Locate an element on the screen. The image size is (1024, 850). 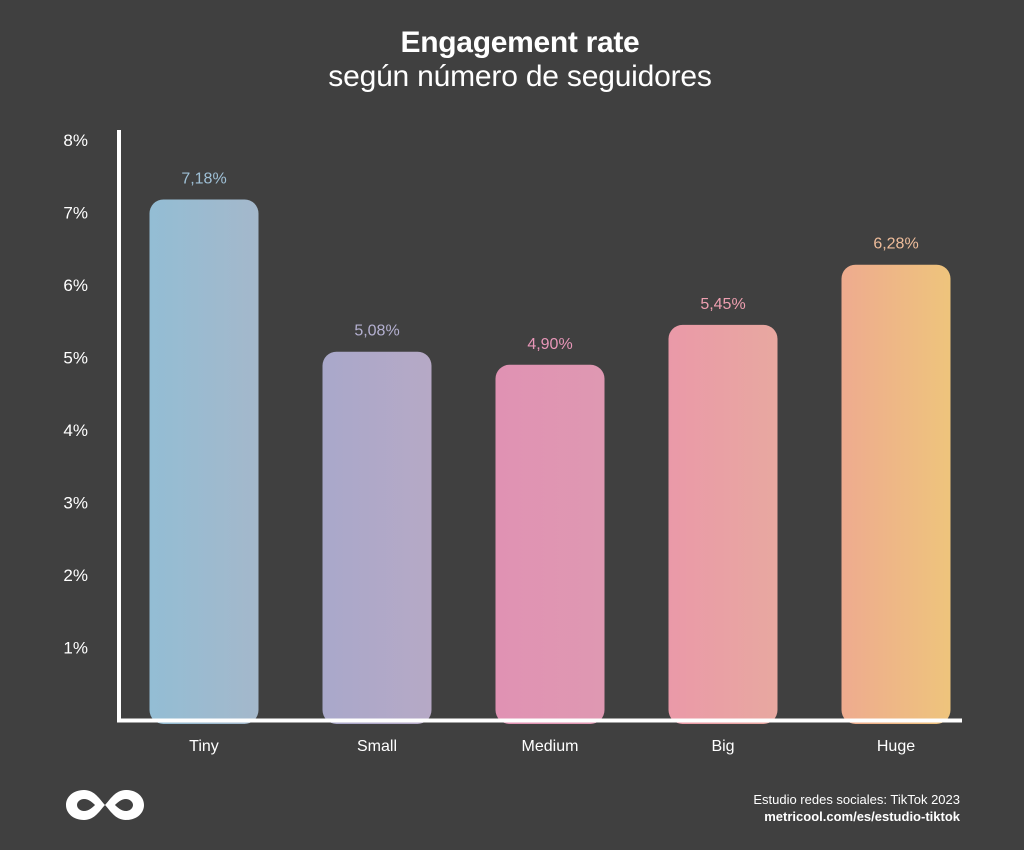
bar-big is located at coordinates (723, 524).